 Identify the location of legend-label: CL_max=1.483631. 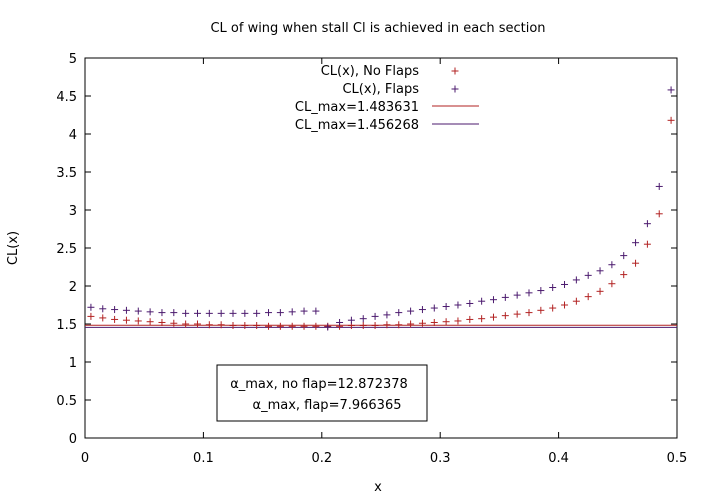
(357, 107).